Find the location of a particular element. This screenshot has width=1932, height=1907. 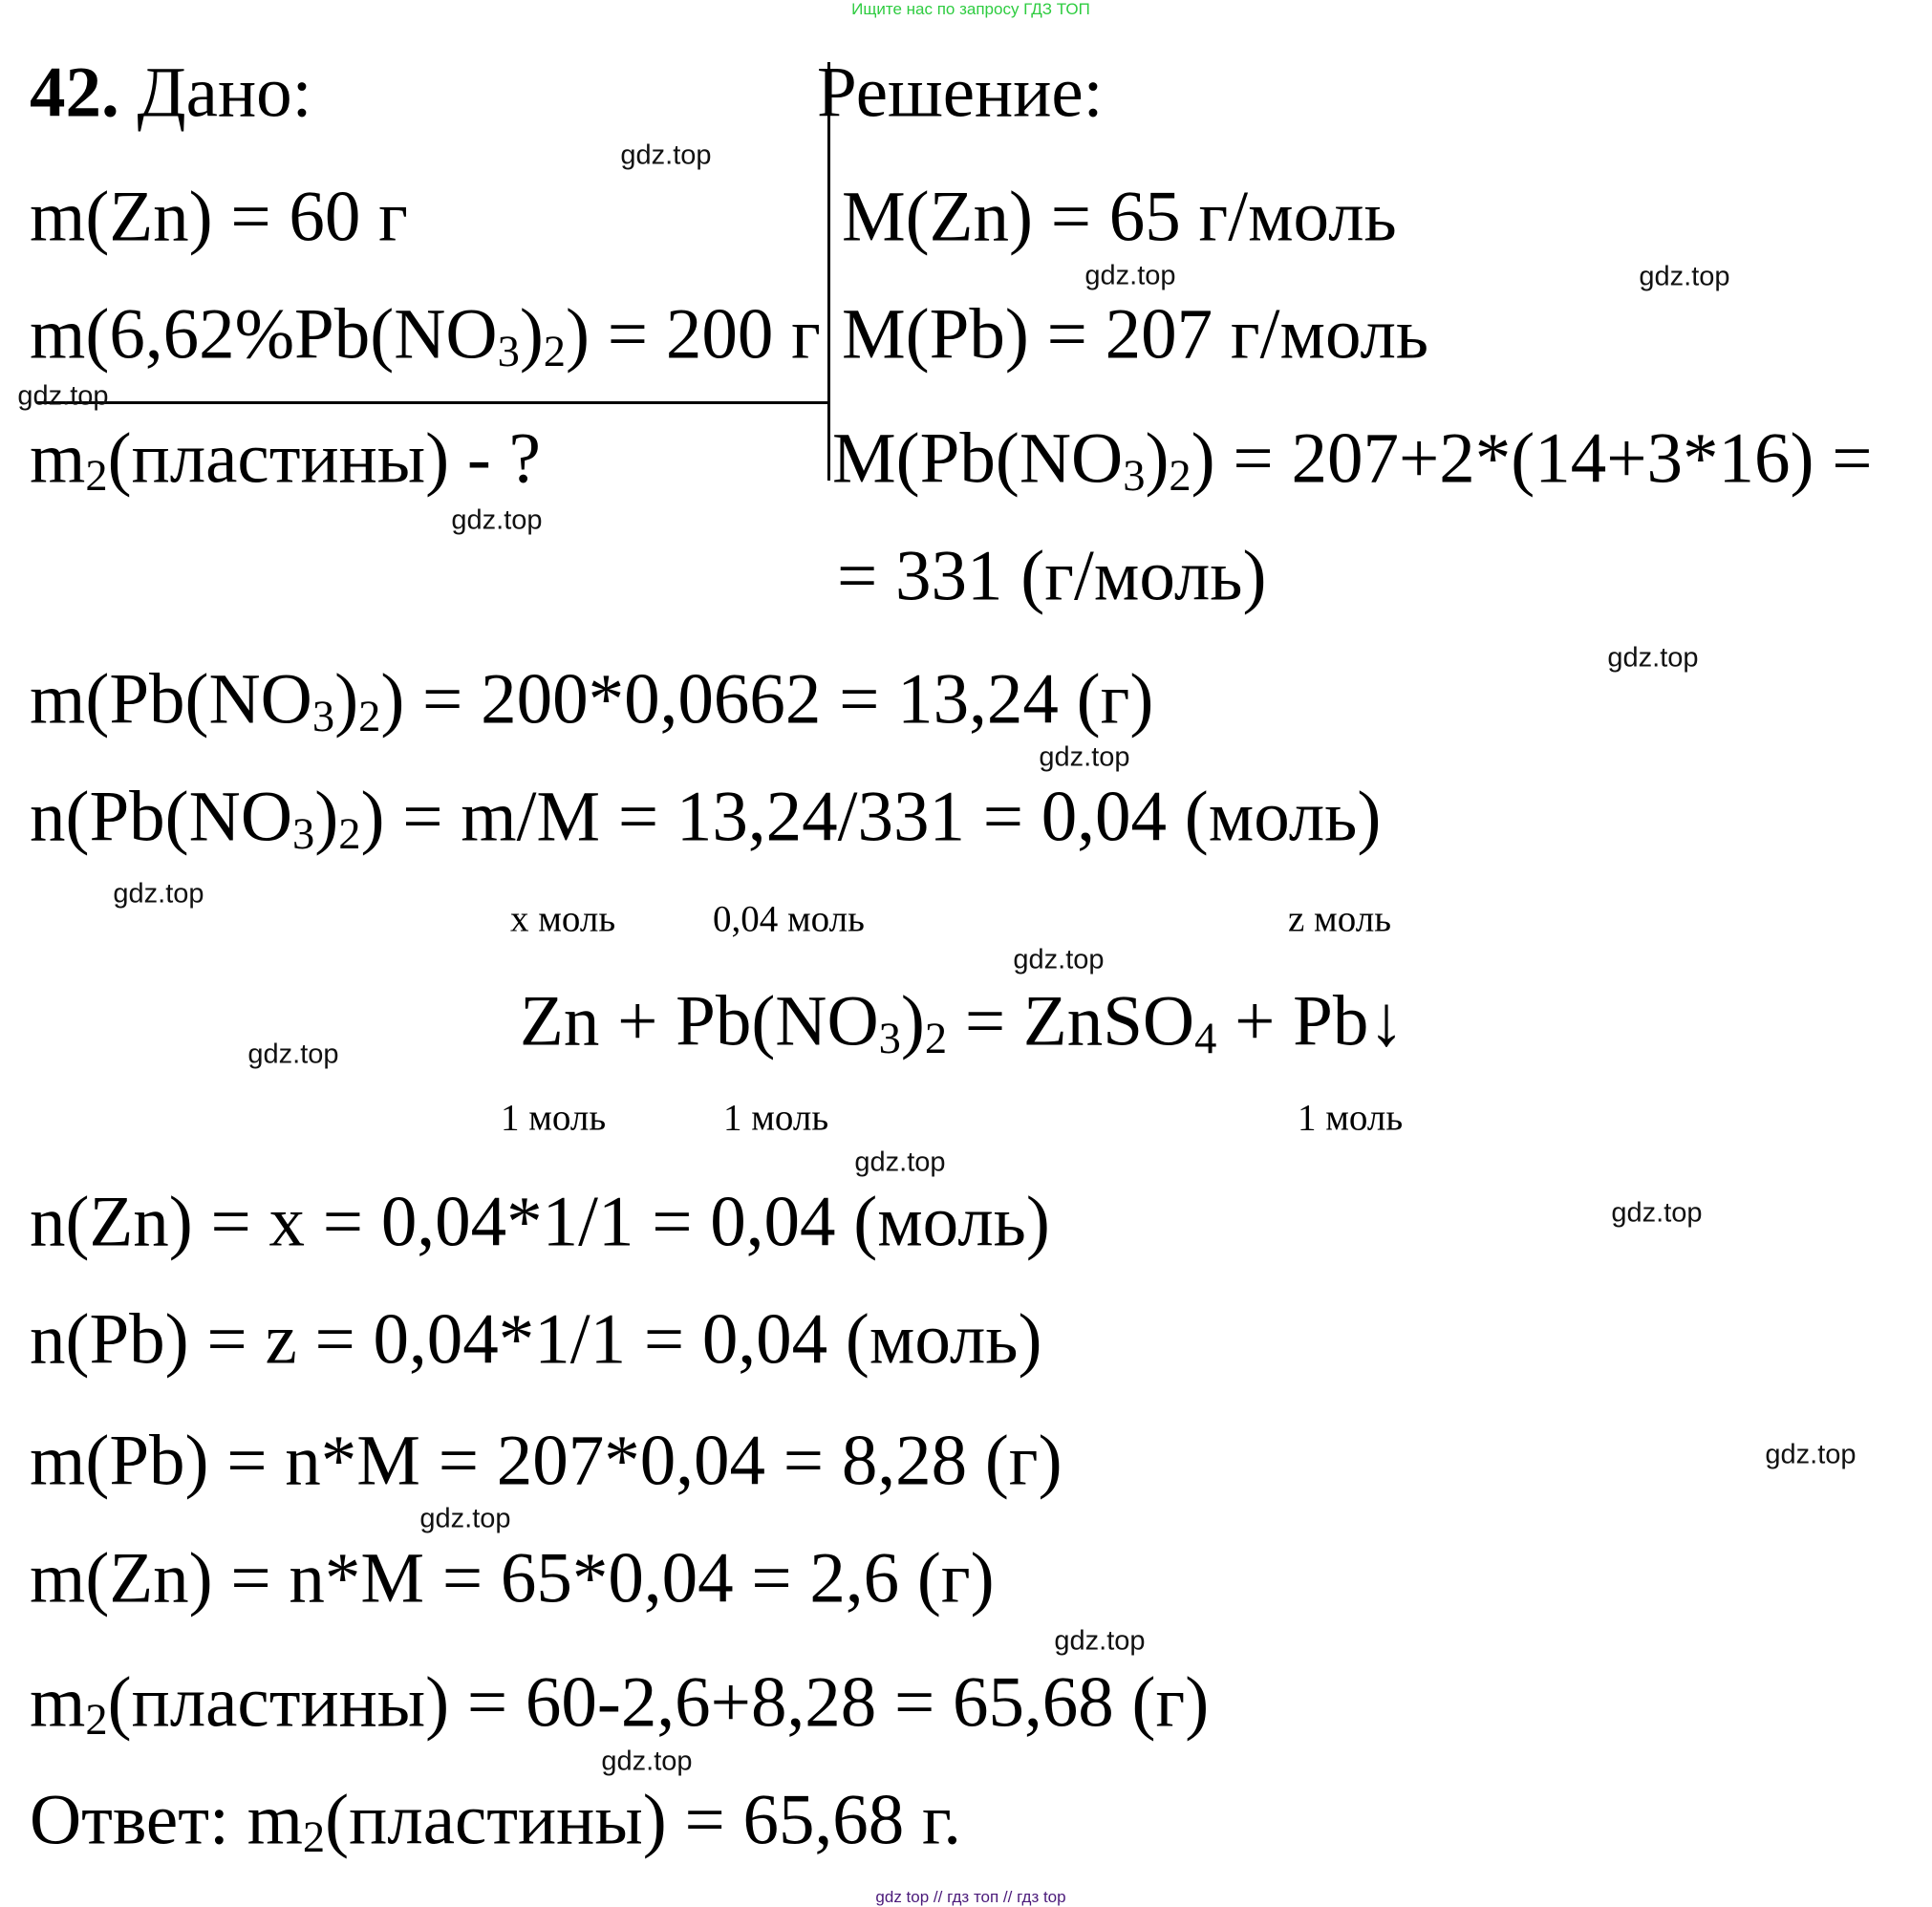

given-solution-mass: m(6,62%Pb(NO3)2) = 200 г is located at coordinates (425, 337).